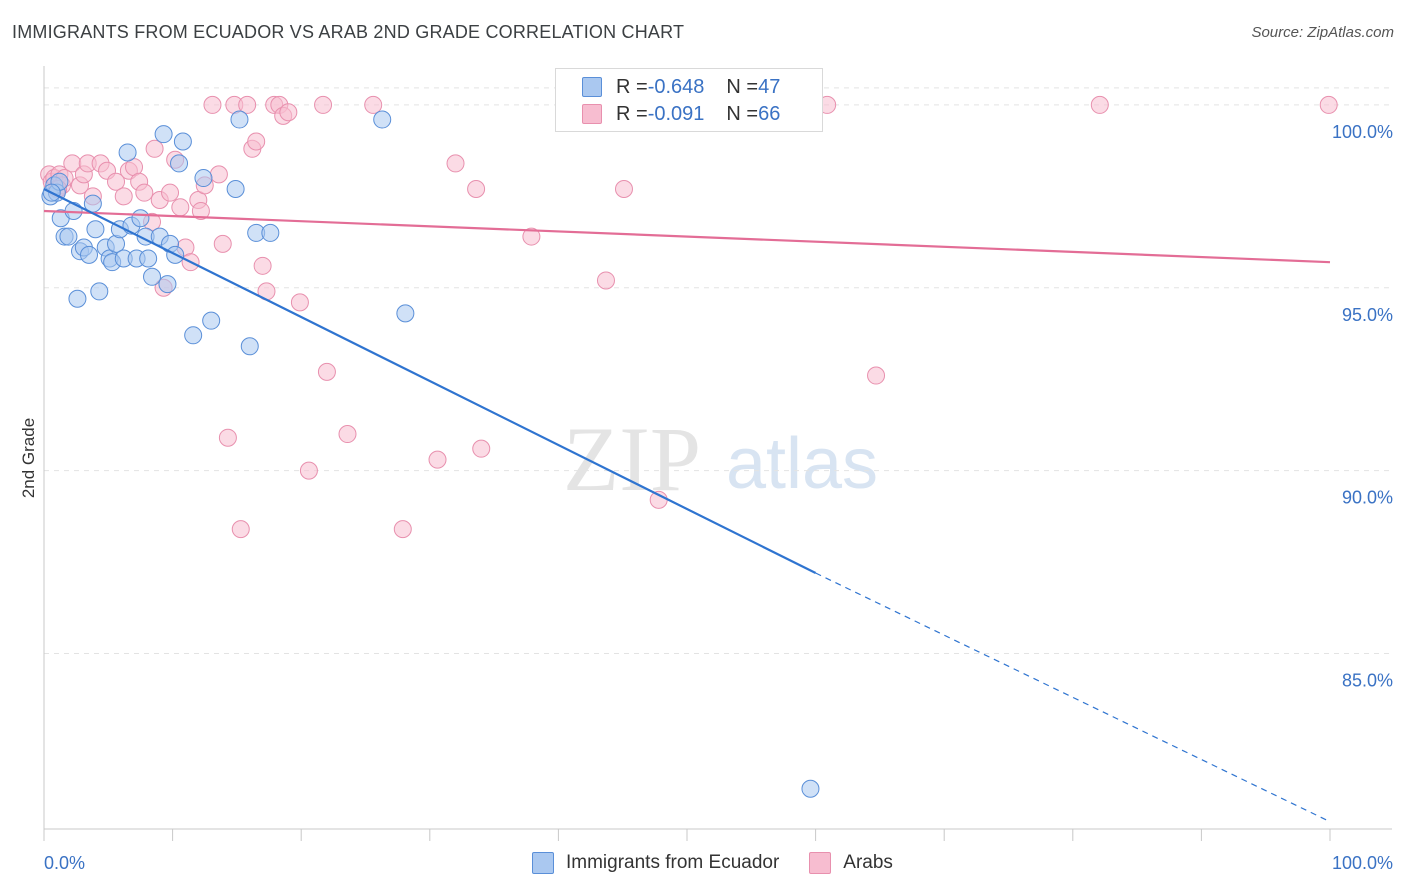 Image resolution: width=1406 pixels, height=892 pixels. Describe the element at coordinates (687, 236) in the screenshot. I see `trend-line-arabs` at that location.